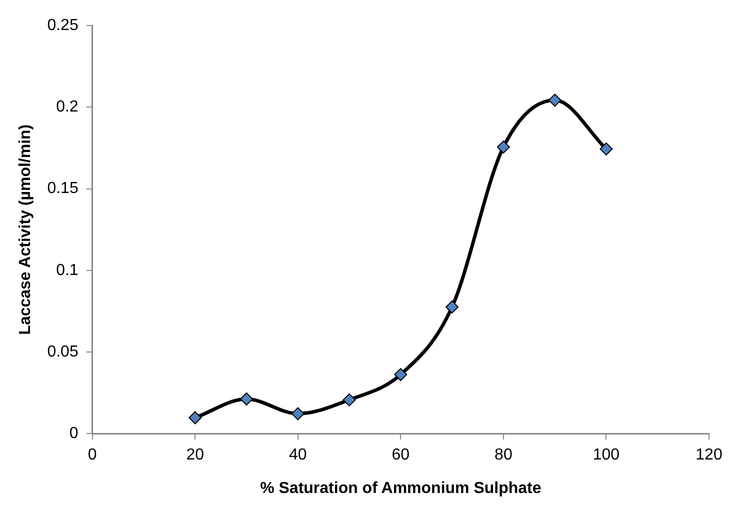  I want to click on x-tick-label: 120, so click(709, 455).